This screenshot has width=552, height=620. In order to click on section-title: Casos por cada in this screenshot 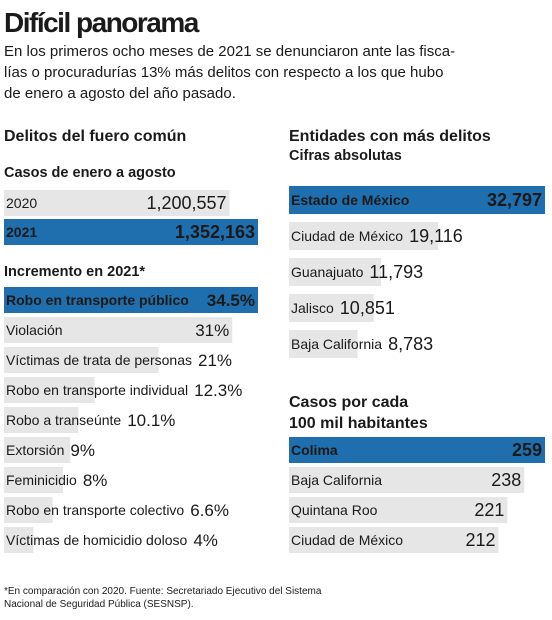, I will do `click(348, 402)`.